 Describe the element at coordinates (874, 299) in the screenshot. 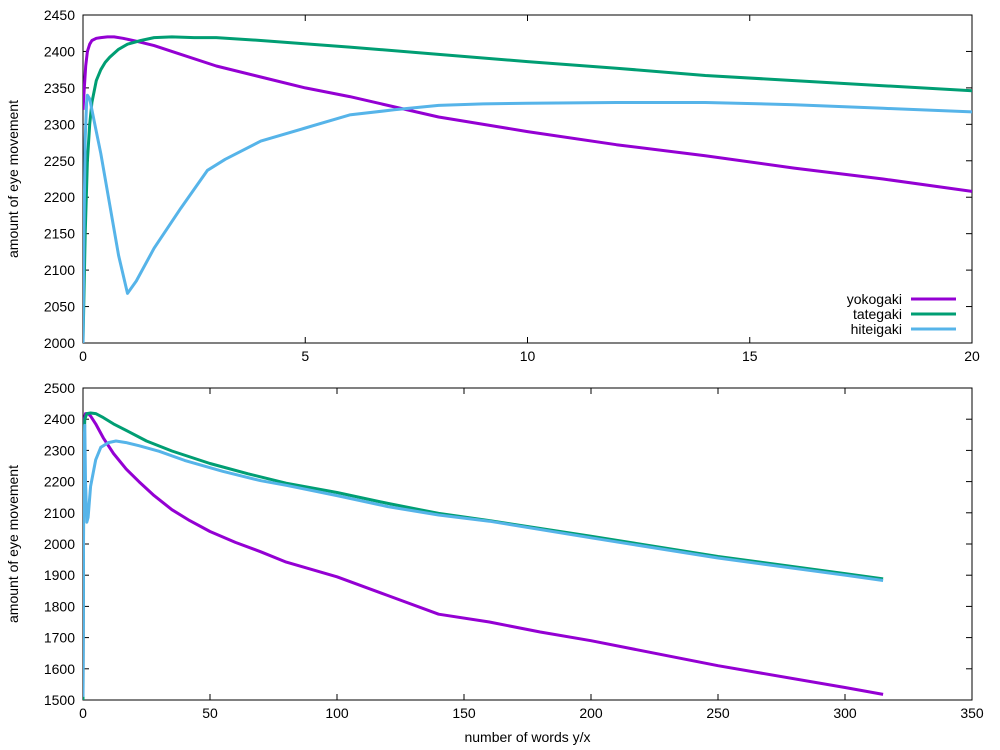

I see `legend-label-yokogaki: yokogaki` at that location.